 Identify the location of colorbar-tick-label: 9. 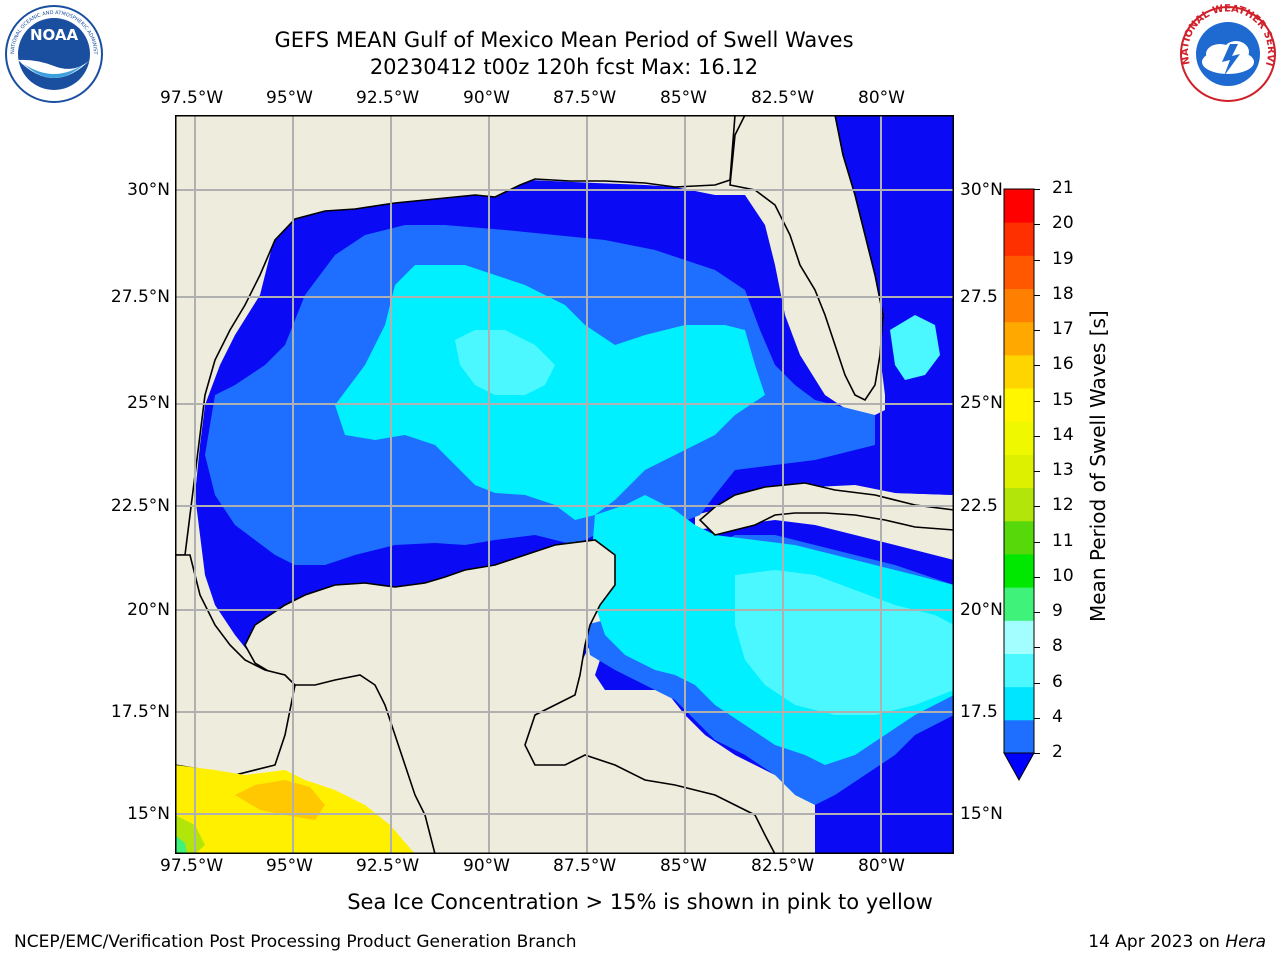
(1057, 611).